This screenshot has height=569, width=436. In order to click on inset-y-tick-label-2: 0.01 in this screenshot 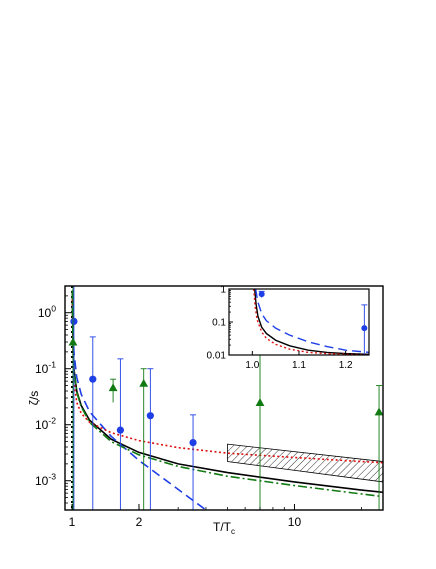, I will do `click(217, 356)`.